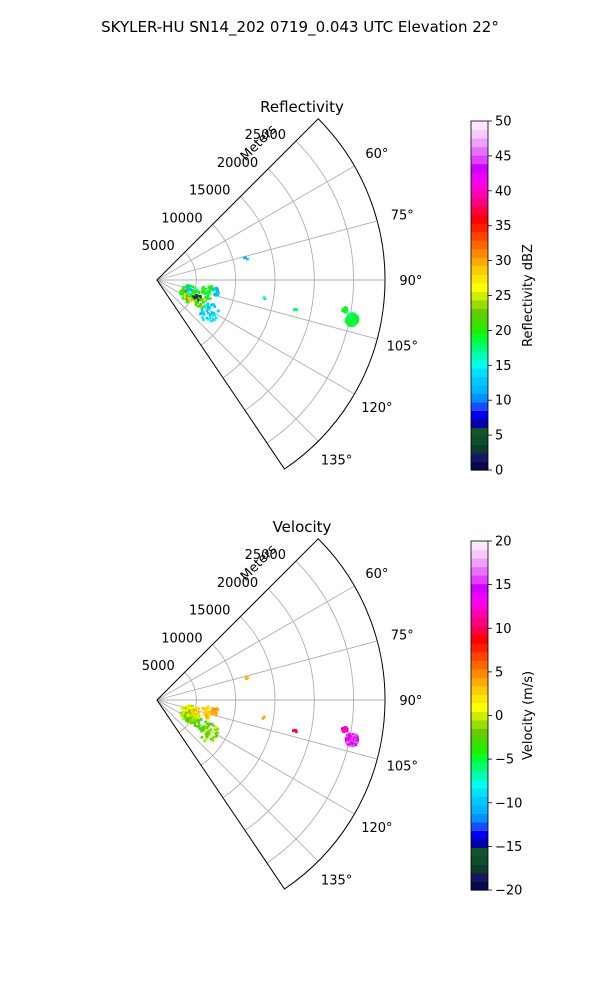  What do you see at coordinates (503, 122) in the screenshot?
I see `colorbar-tick-label: 50` at bounding box center [503, 122].